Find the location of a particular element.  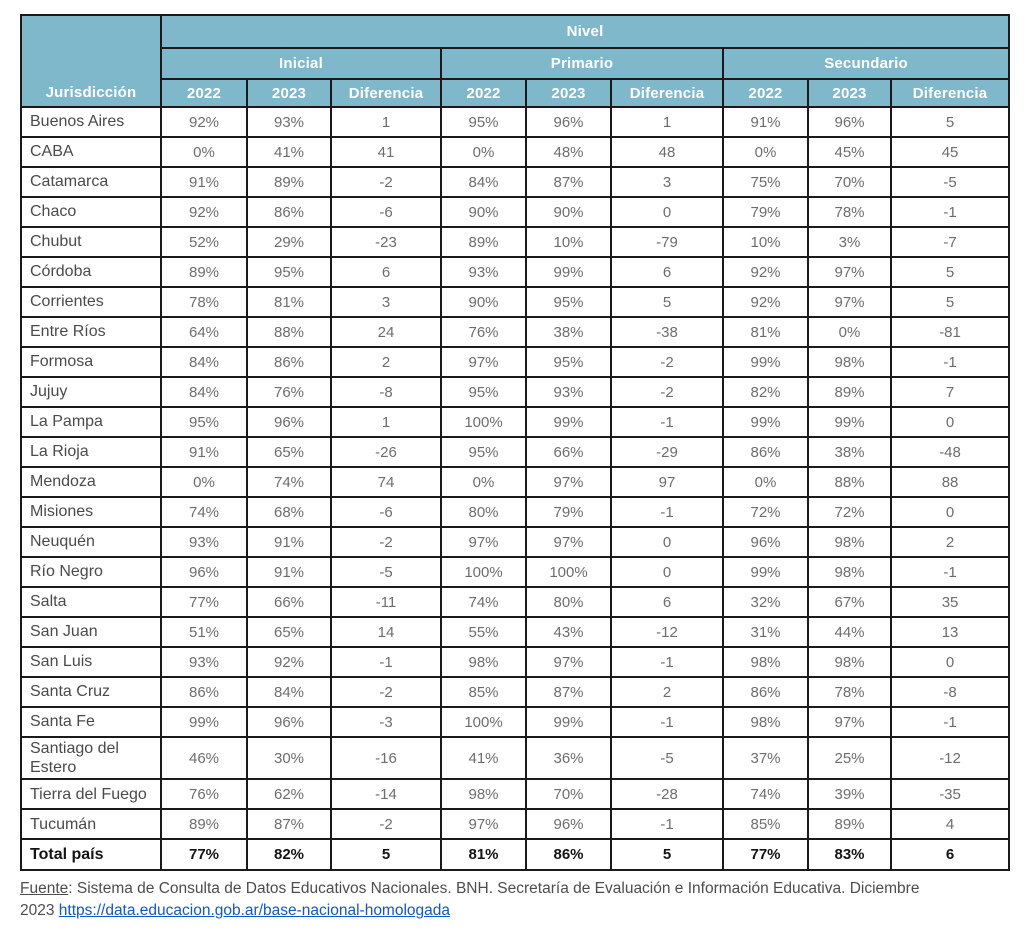

value-cell: 48 is located at coordinates (667, 152).